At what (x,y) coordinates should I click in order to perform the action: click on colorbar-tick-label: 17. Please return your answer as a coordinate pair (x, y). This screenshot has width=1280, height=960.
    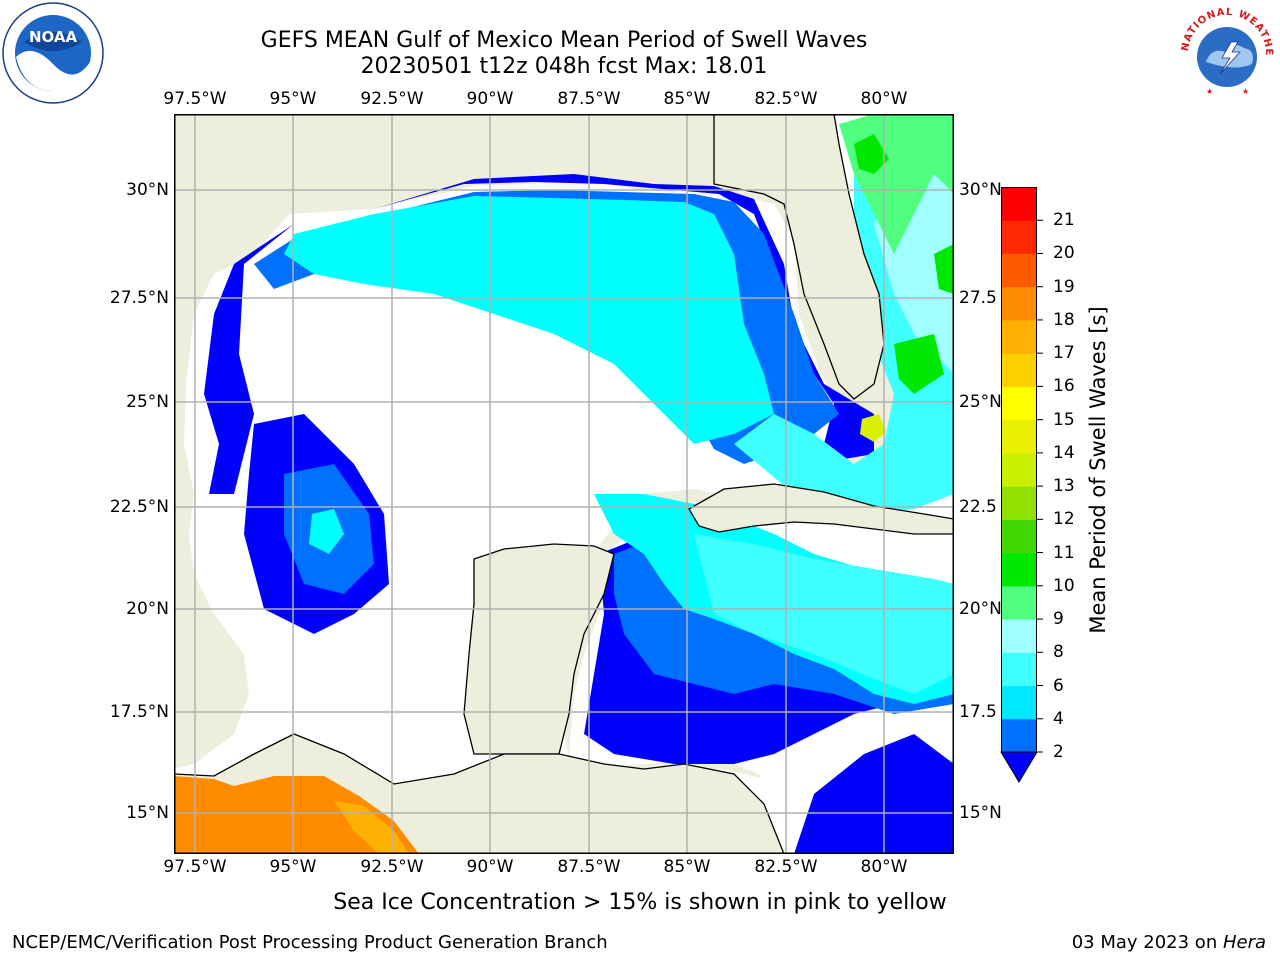
    Looking at the image, I should click on (1064, 353).